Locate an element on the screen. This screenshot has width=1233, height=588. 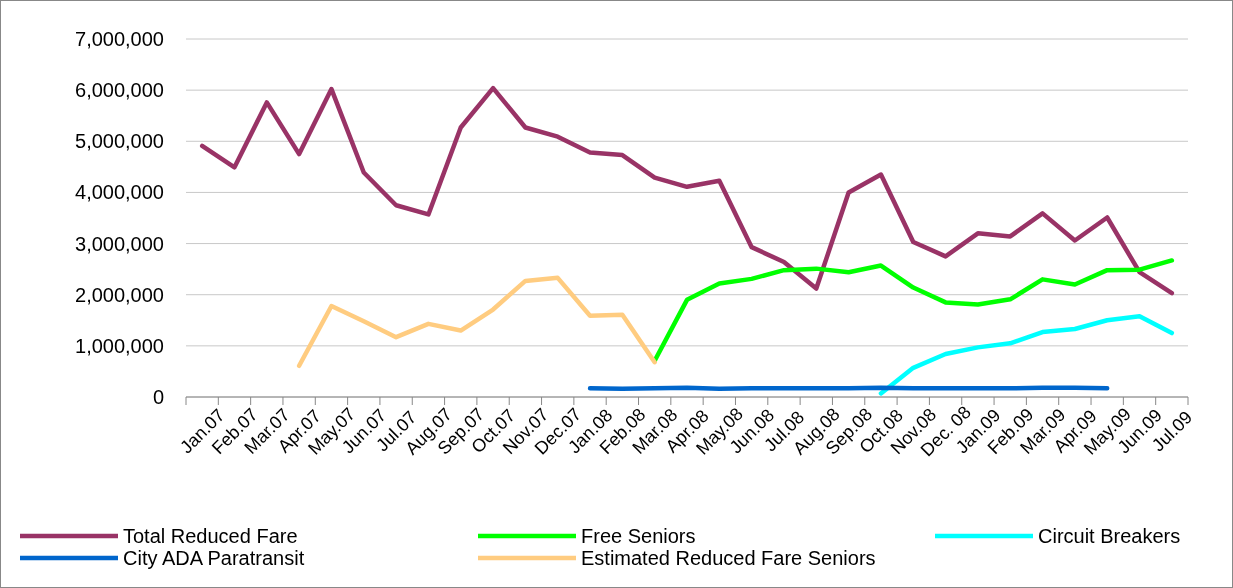
legend-label: Estimated Reduced Fare Seniors is located at coordinates (728, 558).